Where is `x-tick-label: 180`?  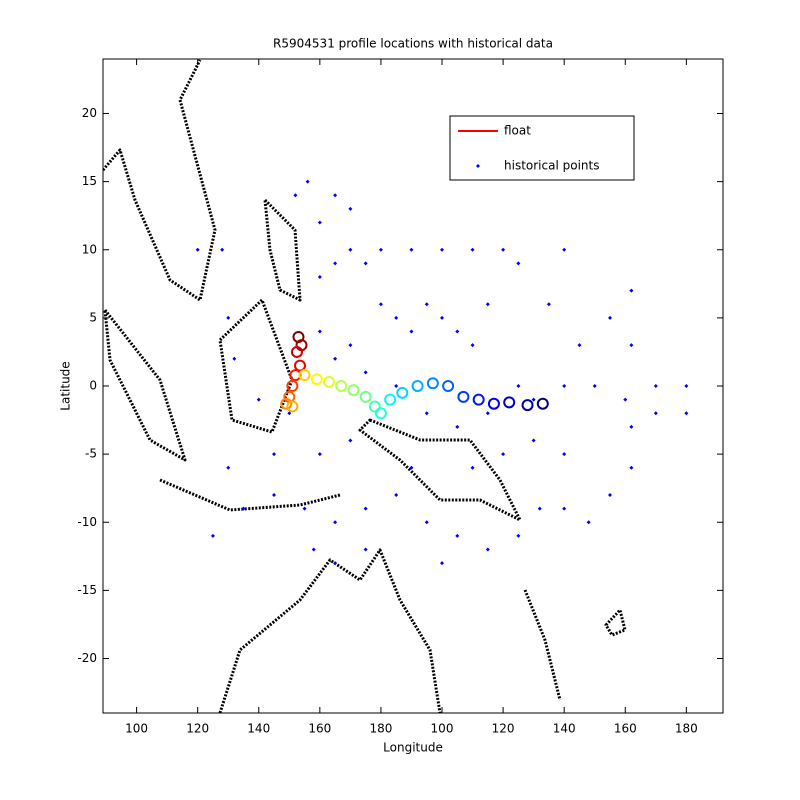
x-tick-label: 180 is located at coordinates (686, 729).